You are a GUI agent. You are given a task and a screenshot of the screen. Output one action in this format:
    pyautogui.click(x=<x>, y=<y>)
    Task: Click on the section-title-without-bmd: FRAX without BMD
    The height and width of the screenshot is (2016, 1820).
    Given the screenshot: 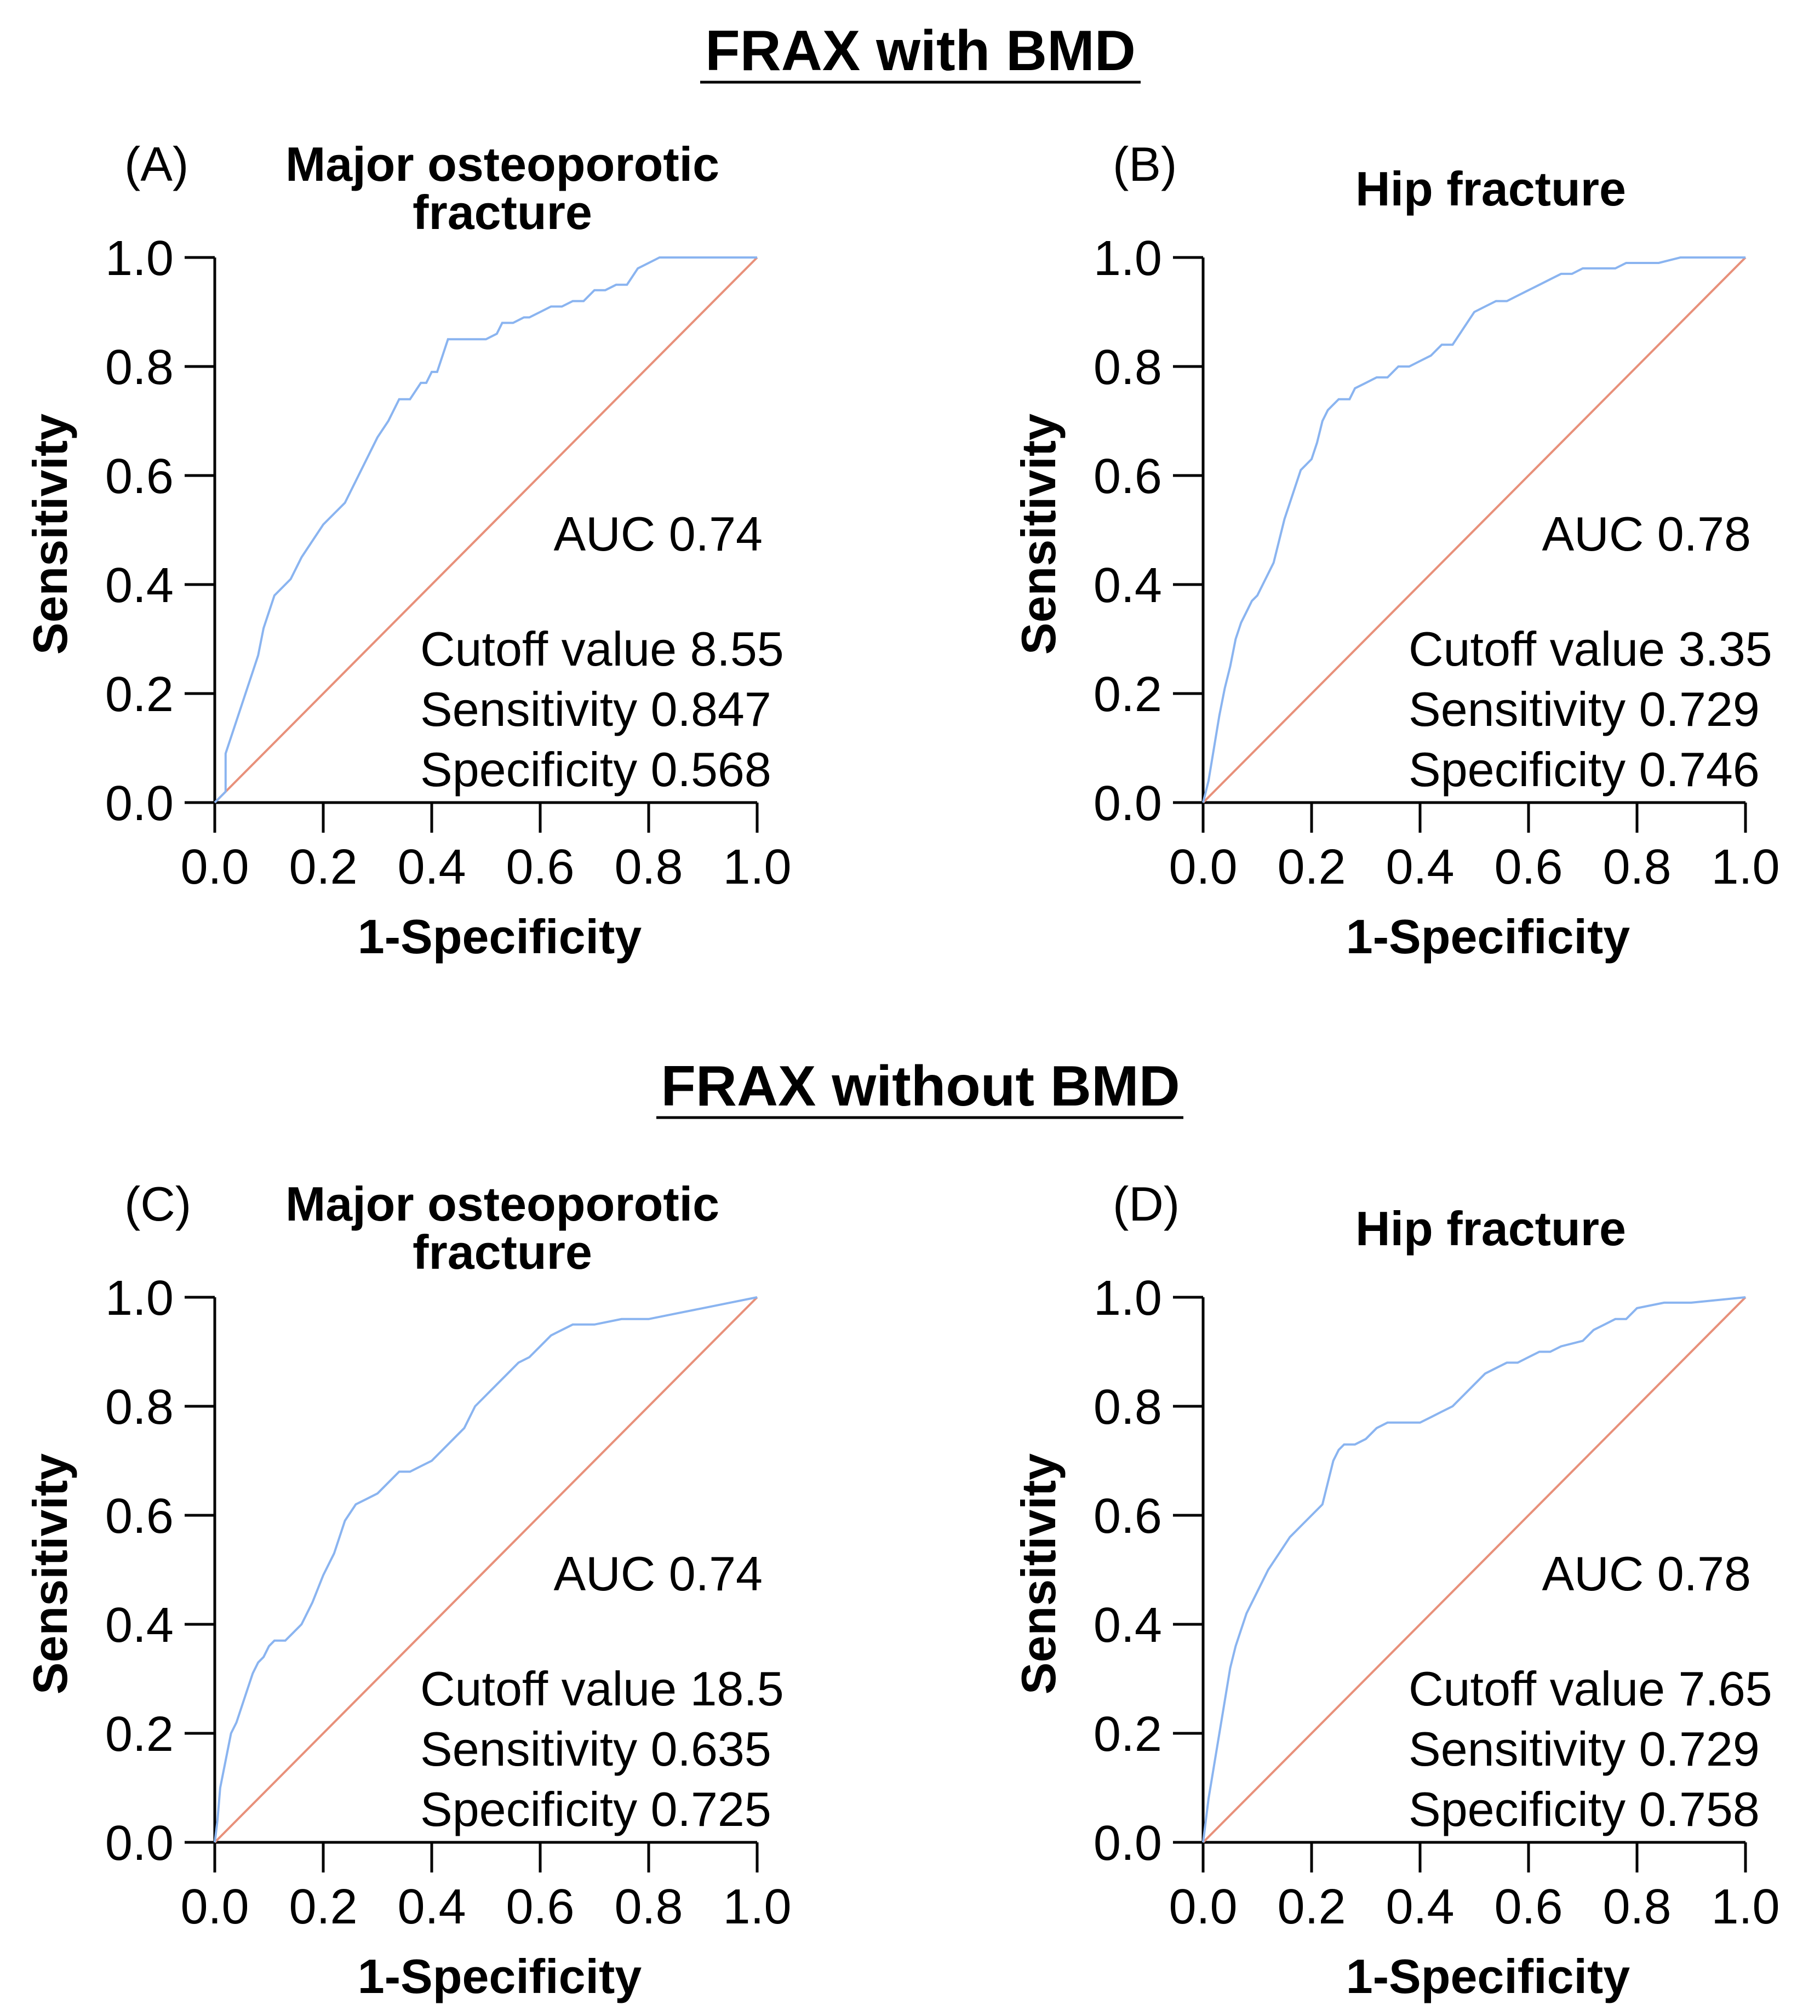 What is the action you would take?
    pyautogui.click(x=920, y=1086)
    